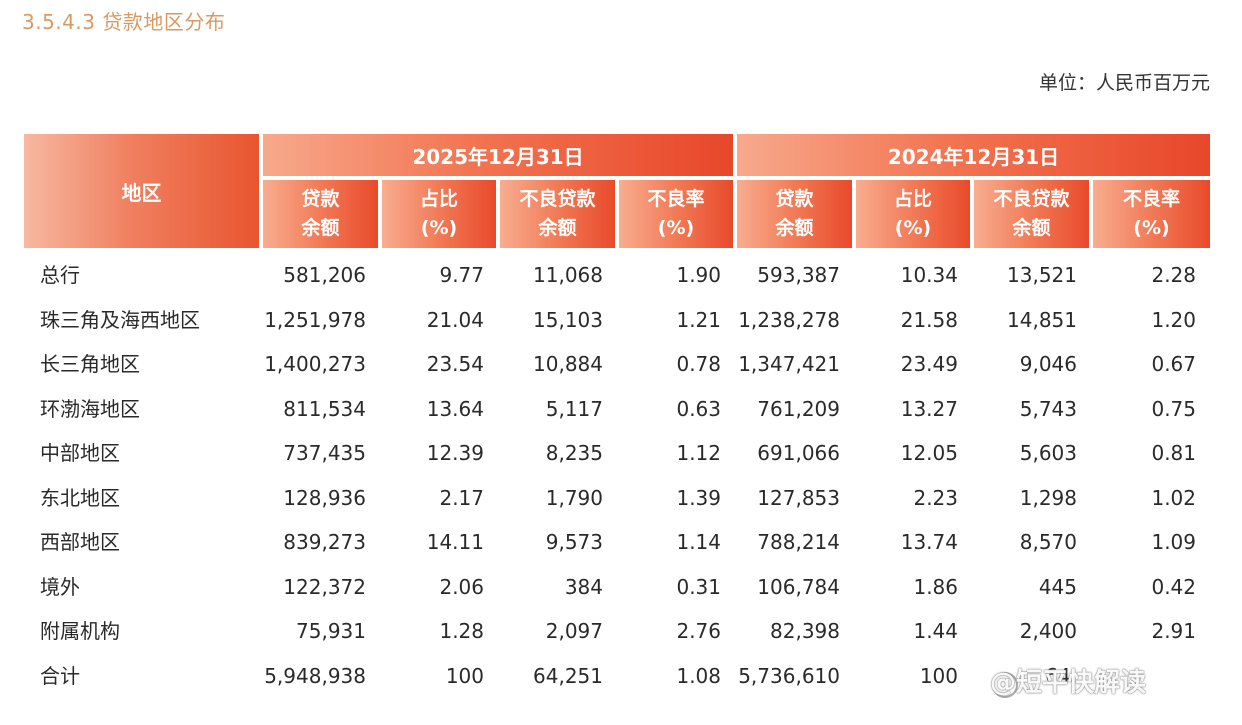  I want to click on npl-balance-2024-cell: 64,, so click(1061, 675).